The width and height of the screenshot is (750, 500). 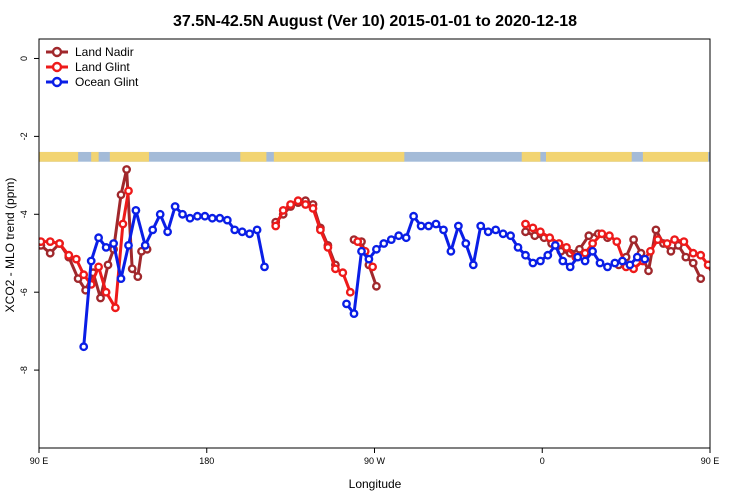 What do you see at coordinates (710, 461) in the screenshot?
I see `x-tick-label: 90 E` at bounding box center [710, 461].